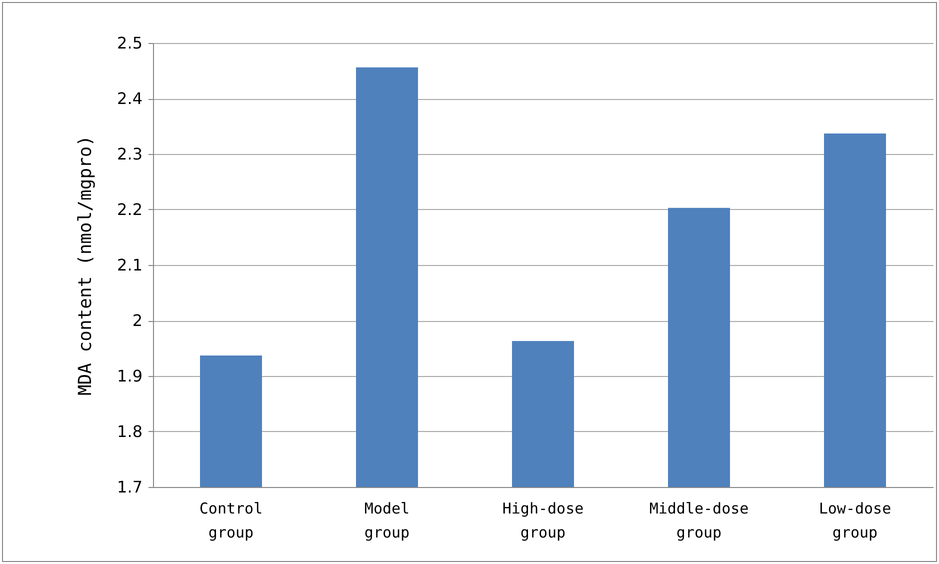  What do you see at coordinates (129, 154) in the screenshot?
I see `y-tick-label: 2.3` at bounding box center [129, 154].